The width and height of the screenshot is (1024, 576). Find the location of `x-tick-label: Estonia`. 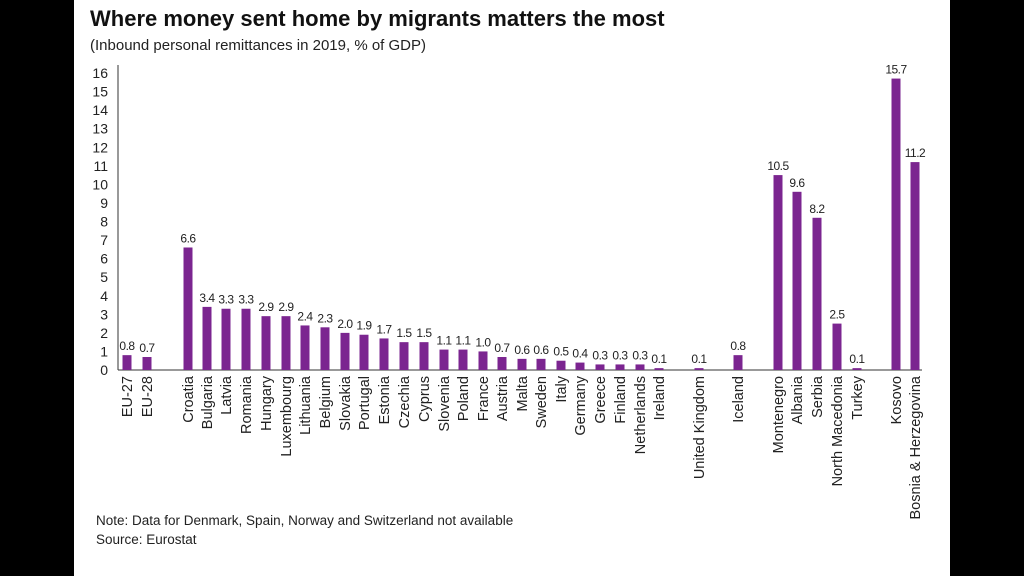

x-tick-label: Estonia is located at coordinates (385, 399).